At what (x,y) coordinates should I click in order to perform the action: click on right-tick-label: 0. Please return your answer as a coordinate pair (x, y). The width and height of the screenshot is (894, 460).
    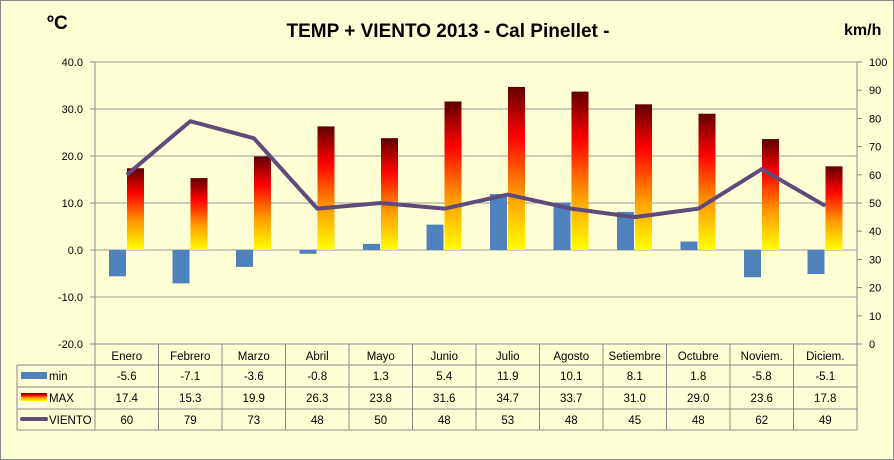
    Looking at the image, I should click on (872, 345).